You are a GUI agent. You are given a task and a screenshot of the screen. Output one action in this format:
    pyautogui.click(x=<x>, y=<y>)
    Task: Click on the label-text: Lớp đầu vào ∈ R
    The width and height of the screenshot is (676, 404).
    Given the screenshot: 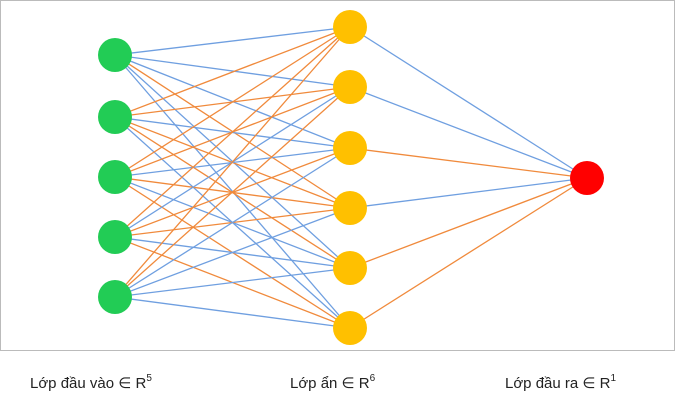 What is the action you would take?
    pyautogui.click(x=88, y=383)
    